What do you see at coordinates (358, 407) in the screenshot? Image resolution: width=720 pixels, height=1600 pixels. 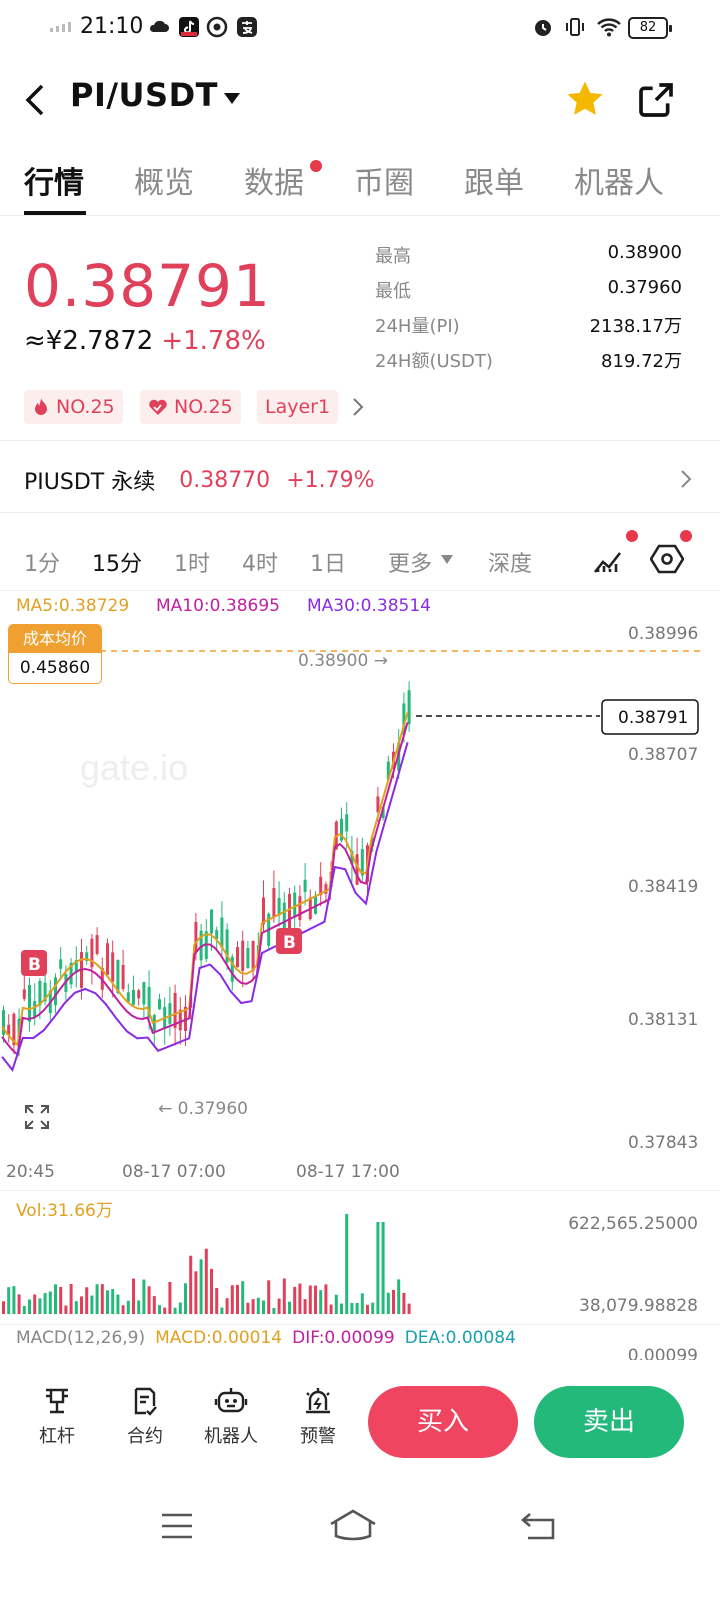 I see `chevron-right-icon` at bounding box center [358, 407].